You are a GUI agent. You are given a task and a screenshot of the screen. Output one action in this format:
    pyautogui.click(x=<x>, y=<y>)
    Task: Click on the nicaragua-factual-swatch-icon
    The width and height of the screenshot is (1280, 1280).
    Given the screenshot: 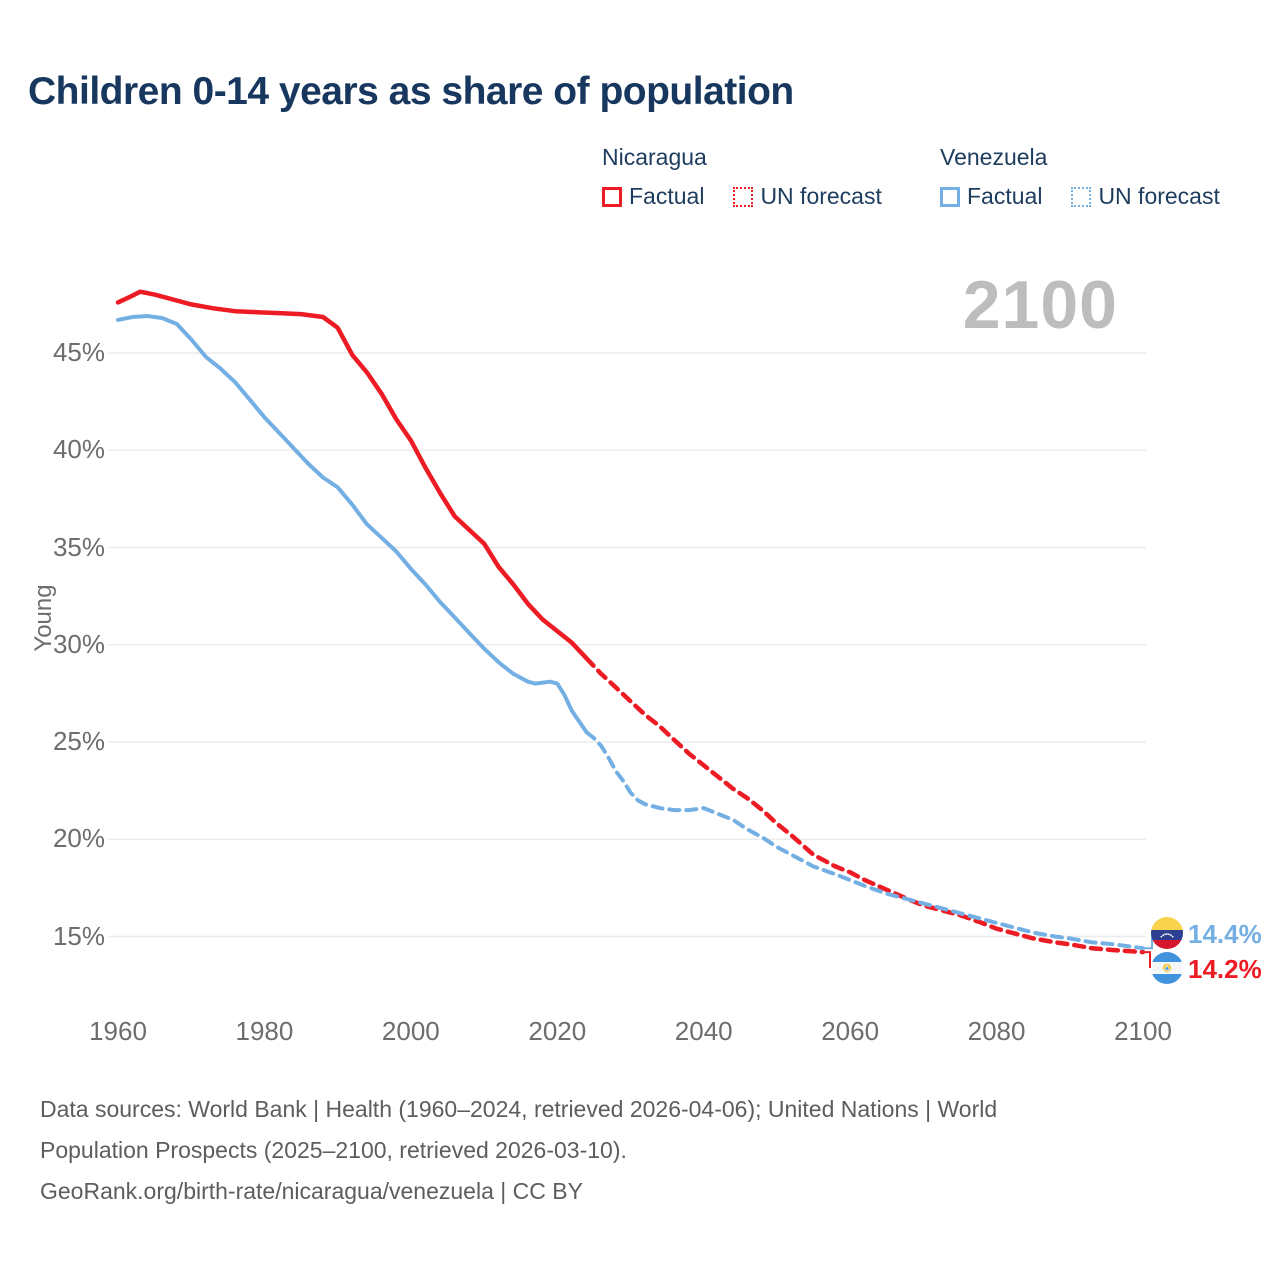 What is the action you would take?
    pyautogui.click(x=612, y=196)
    